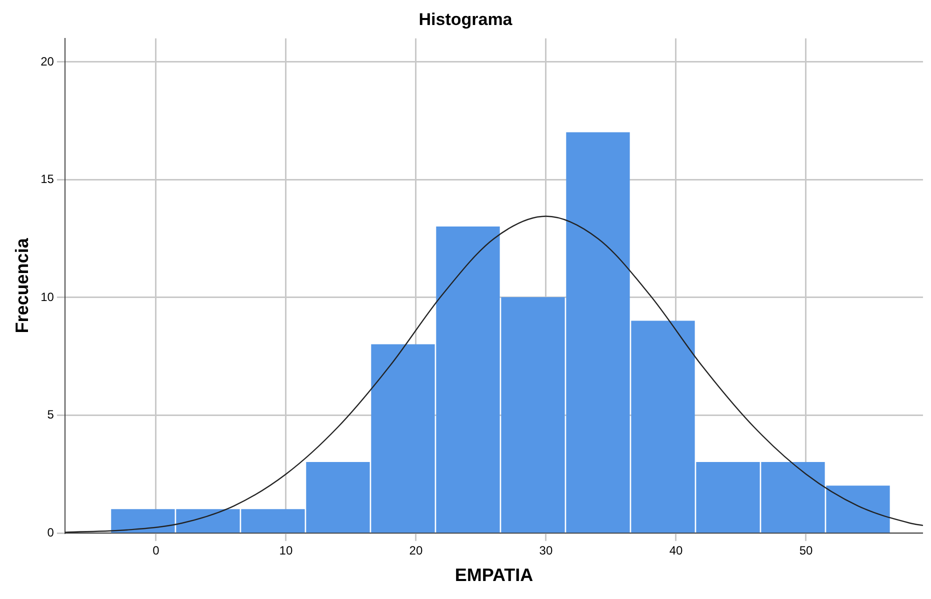  What do you see at coordinates (50, 532) in the screenshot?
I see `y-tick-label: 0` at bounding box center [50, 532].